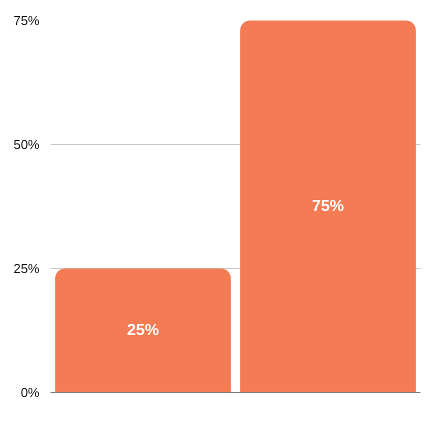 The image size is (430, 430). Describe the element at coordinates (26, 268) in the screenshot. I see `y-tick-label: 25%` at that location.